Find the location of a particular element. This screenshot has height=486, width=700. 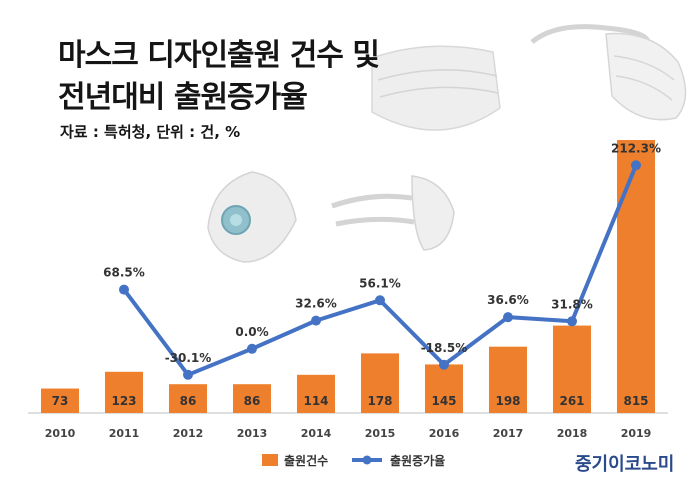

rate-point-2019 is located at coordinates (636, 165).